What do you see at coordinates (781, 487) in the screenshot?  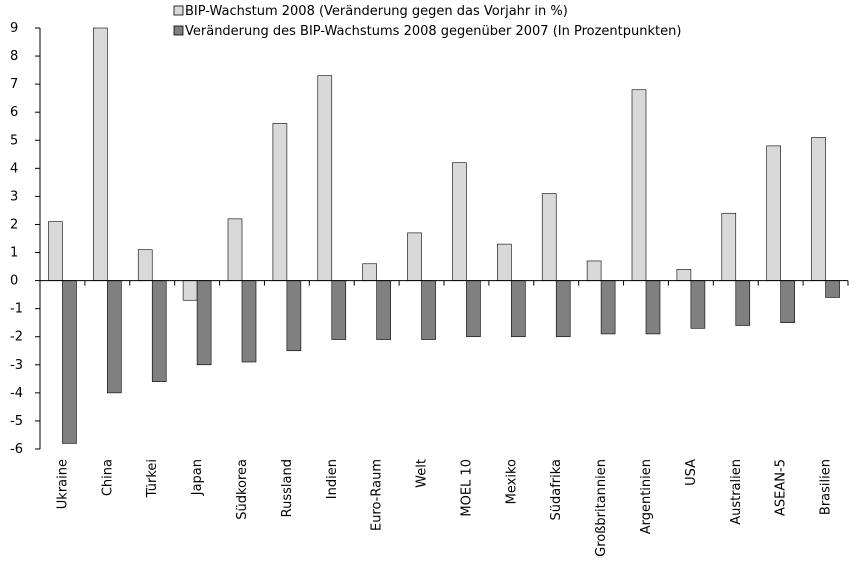 I see `category-label: ASEAN-5` at bounding box center [781, 487].